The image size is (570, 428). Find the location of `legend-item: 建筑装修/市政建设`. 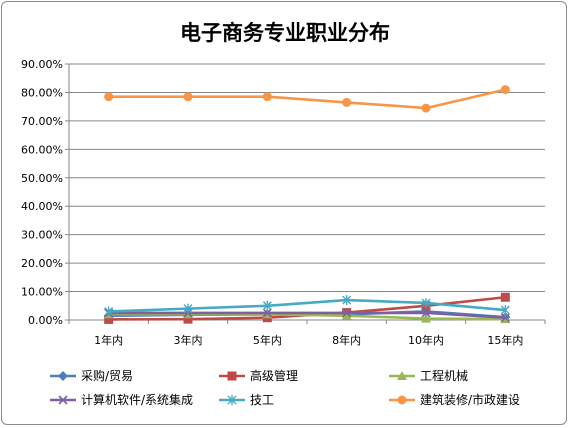

legend-item: 建筑装修/市政建设 is located at coordinates (454, 399).